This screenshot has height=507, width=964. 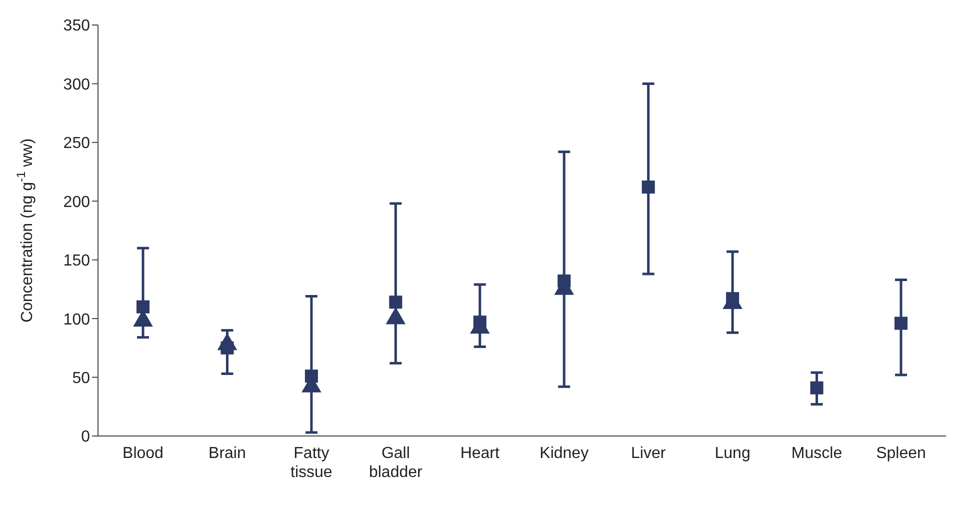 I want to click on x-tick-label: Gall bladder, so click(x=396, y=463).